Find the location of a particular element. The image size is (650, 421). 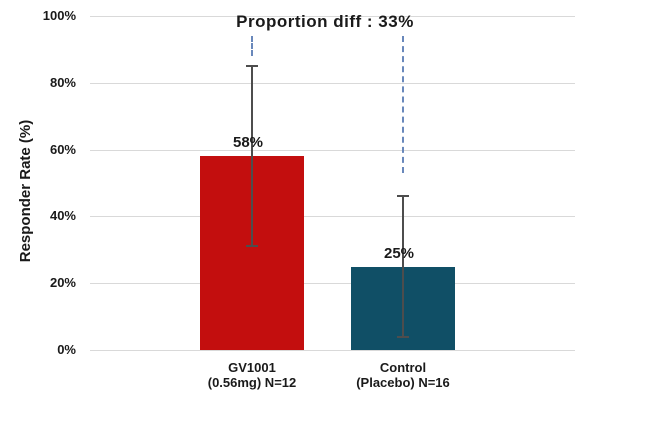

y-tick-label: 100% is located at coordinates (59, 15).